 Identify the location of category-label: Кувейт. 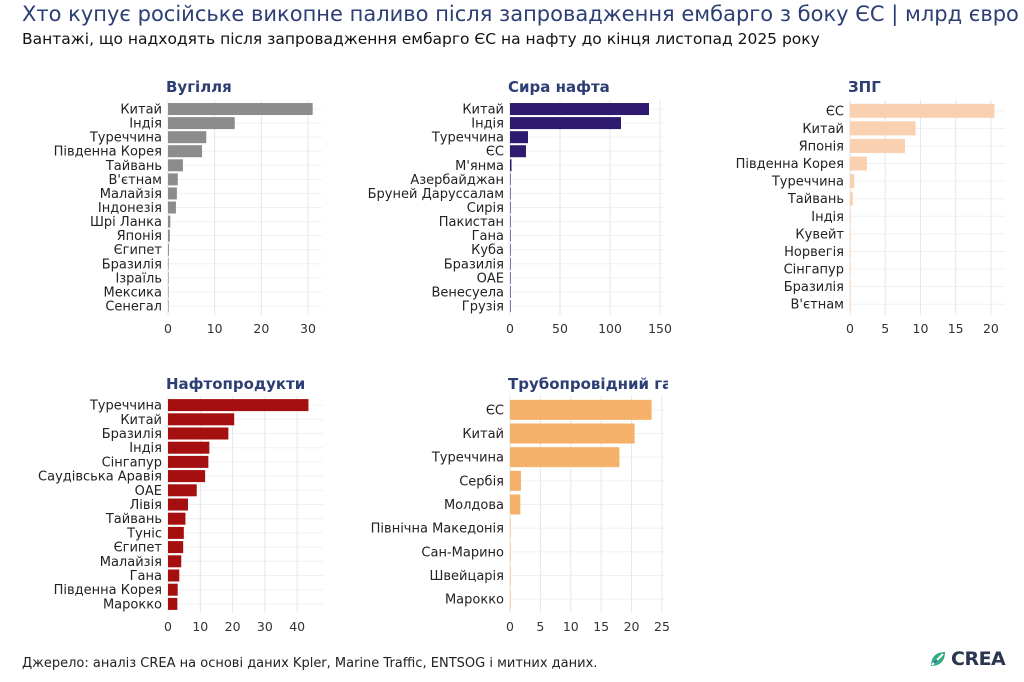
(819, 234).